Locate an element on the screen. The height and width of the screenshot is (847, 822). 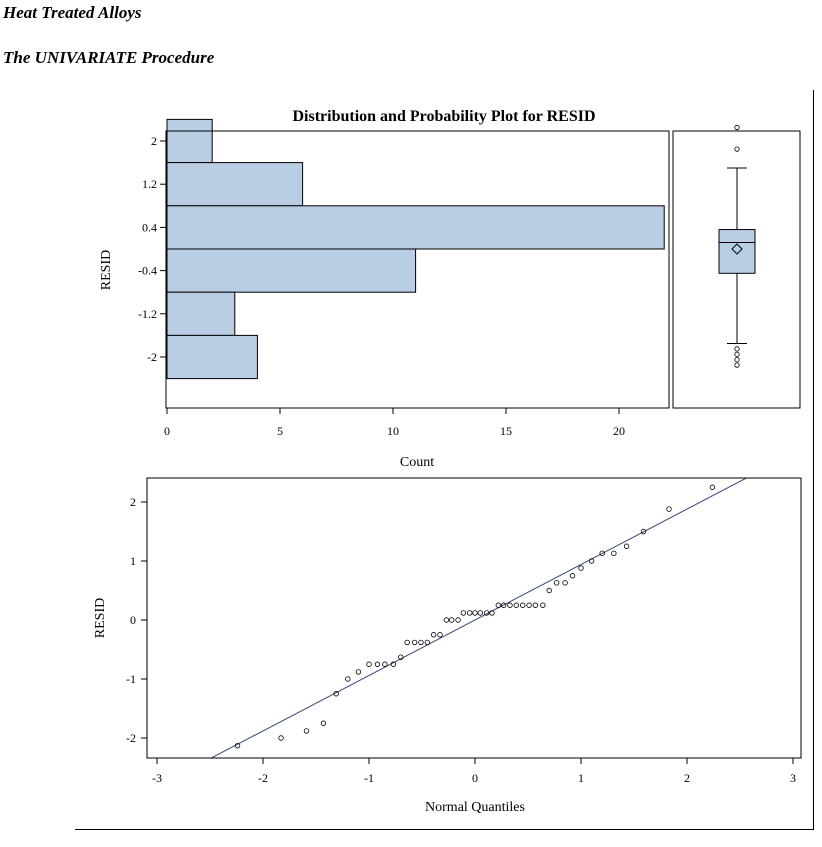
qq-y-axis-label: RESID is located at coordinates (100, 618).